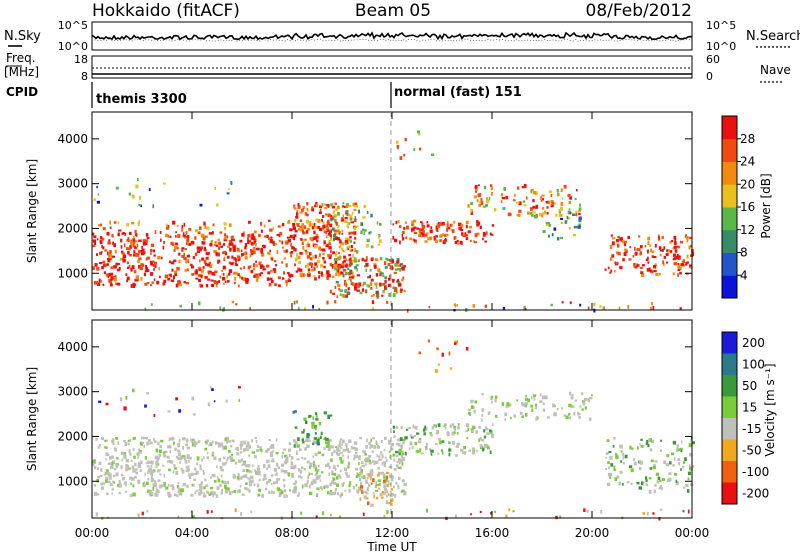  What do you see at coordinates (392, 67) in the screenshot?
I see `freq-panel-frame` at bounding box center [392, 67].